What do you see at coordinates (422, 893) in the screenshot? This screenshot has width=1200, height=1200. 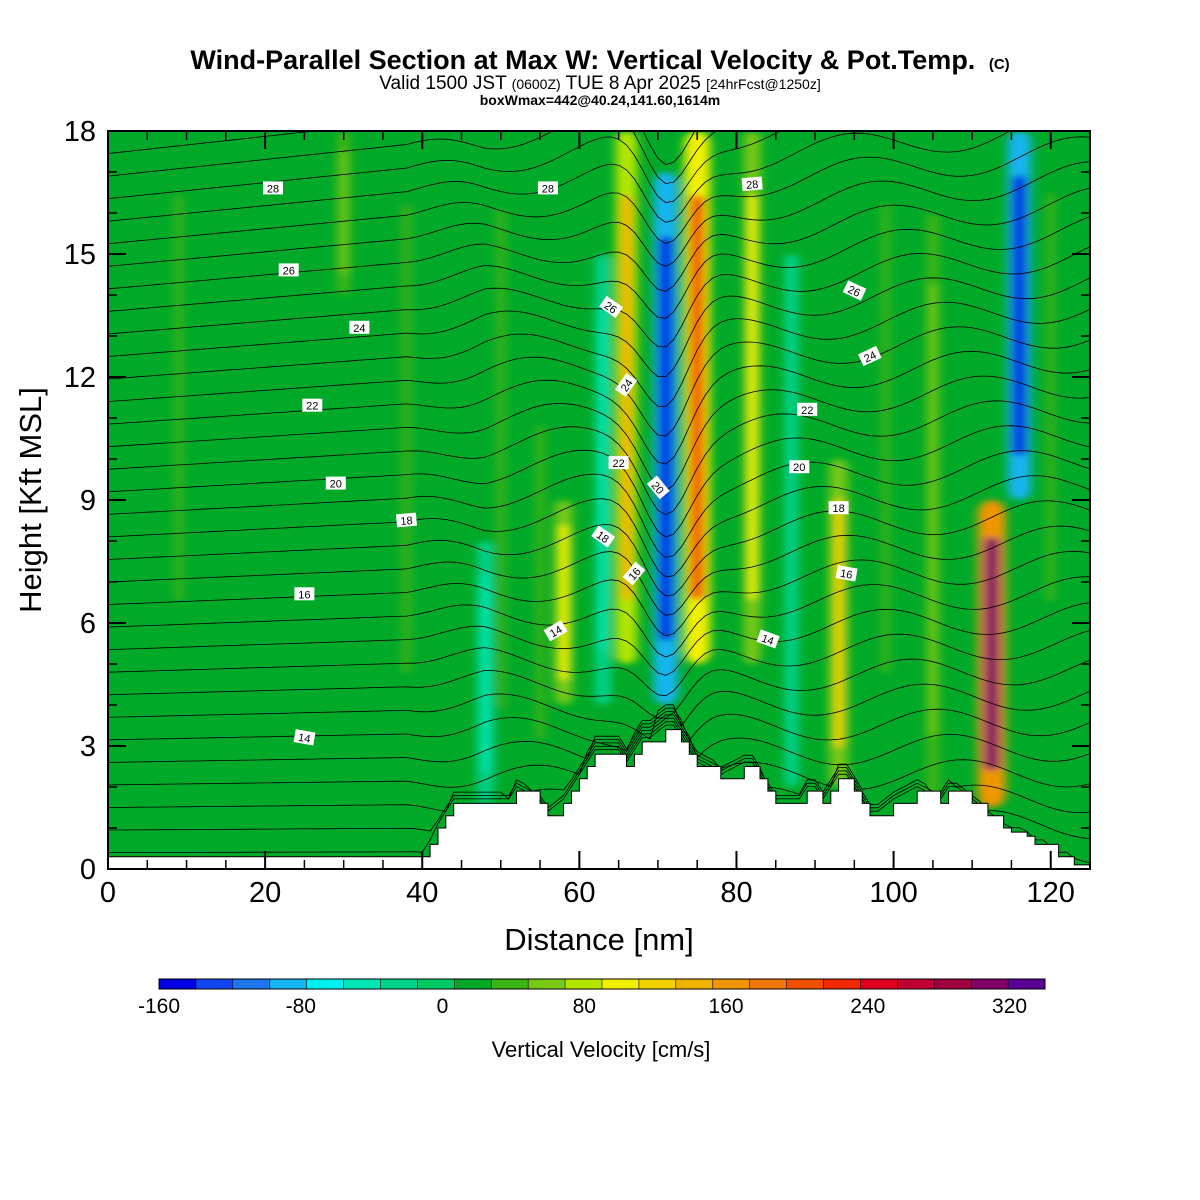 I see `x-tick-label: 40` at bounding box center [422, 893].